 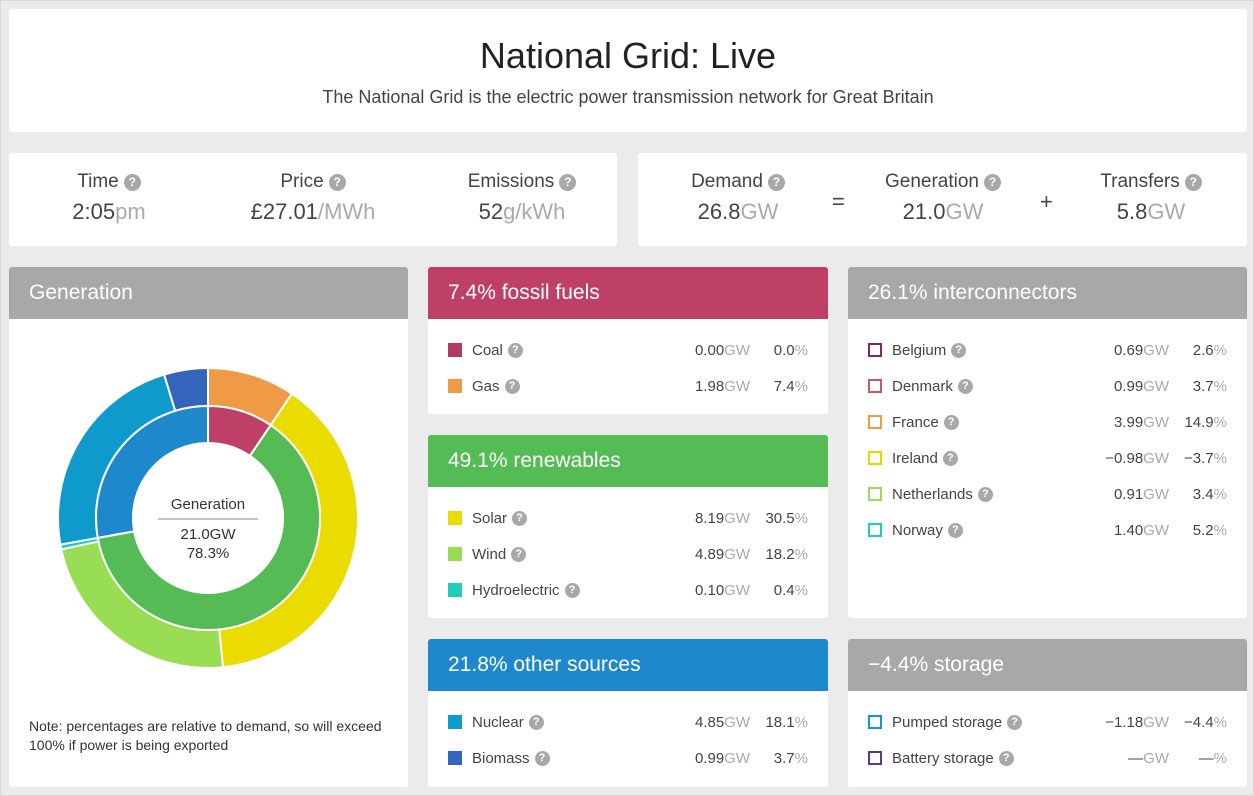 I want to click on source-row-netherlands: Netherlands? 0.91GW 3.4%, so click(x=1047, y=494).